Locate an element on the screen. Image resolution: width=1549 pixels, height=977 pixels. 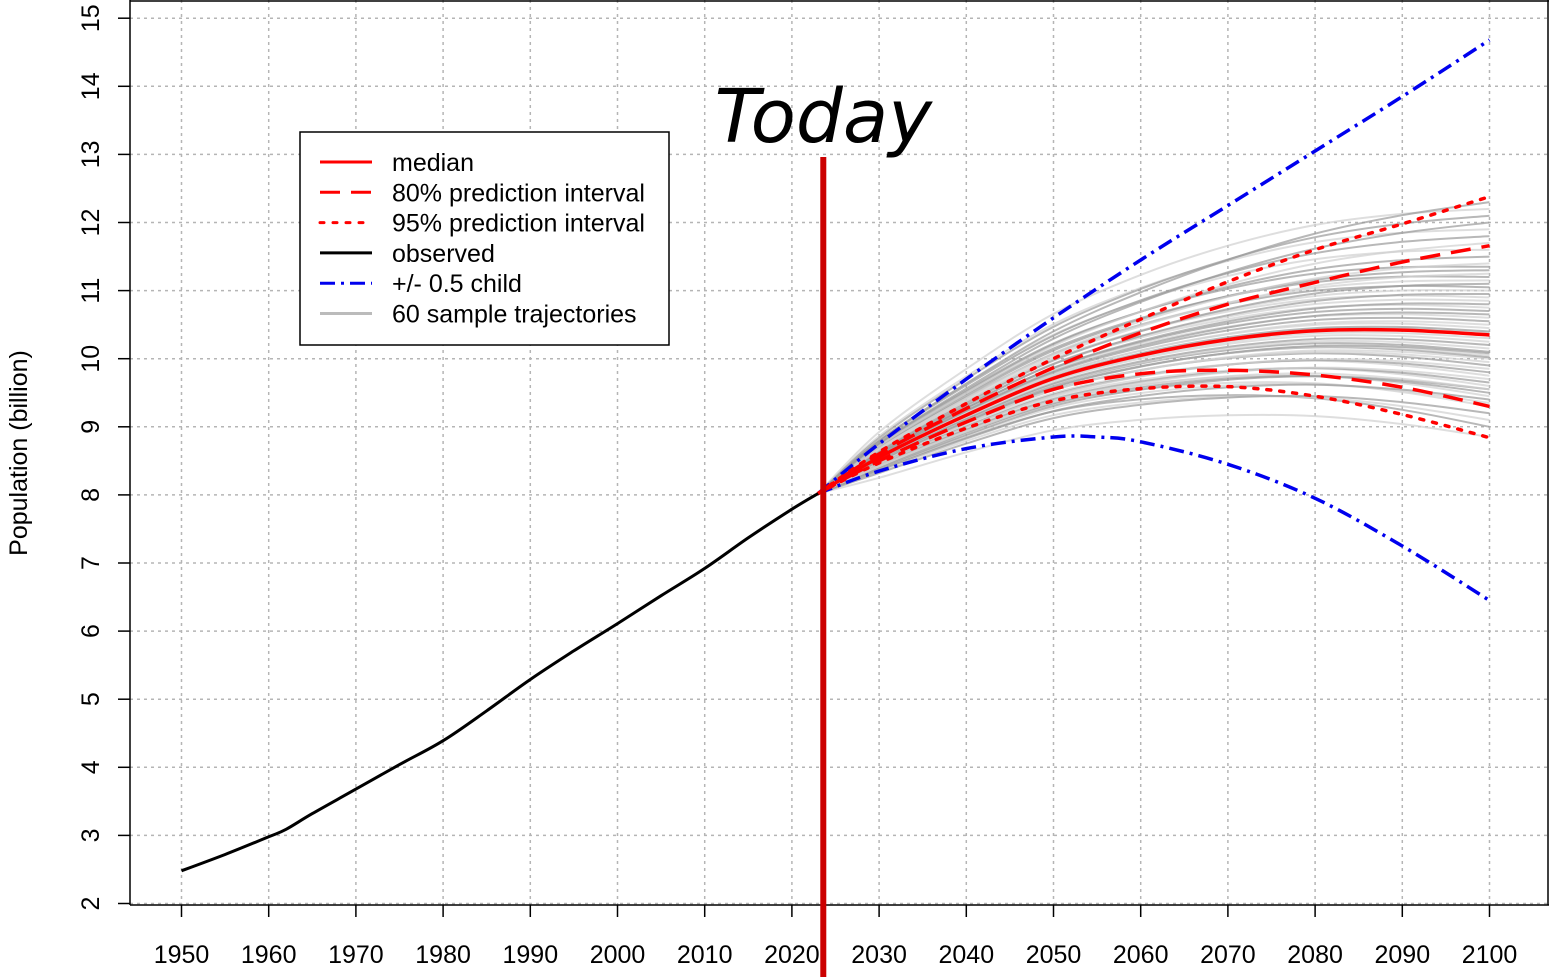
x-tick-label: 1990 is located at coordinates (530, 955).